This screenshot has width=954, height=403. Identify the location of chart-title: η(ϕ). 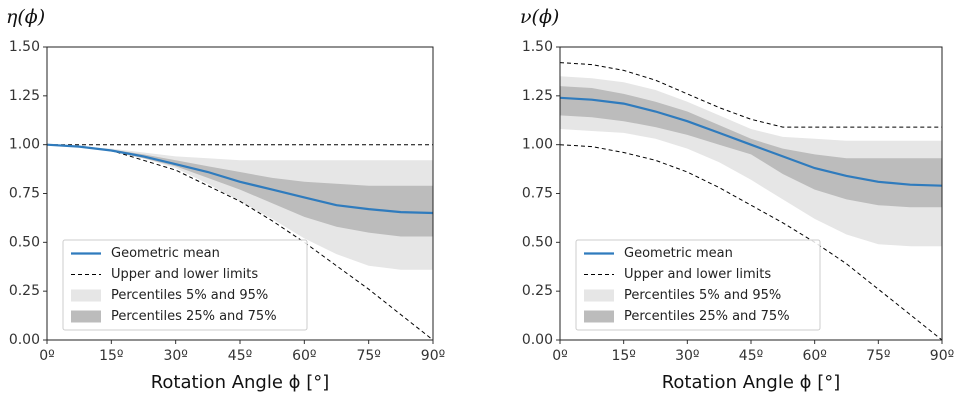
(25, 17).